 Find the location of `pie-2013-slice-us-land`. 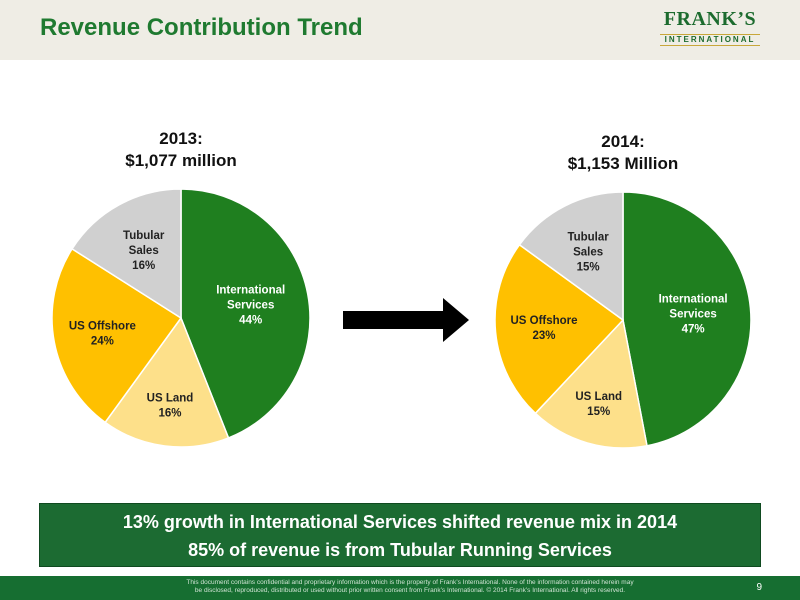

pie-2013-slice-us-land is located at coordinates (167, 382).